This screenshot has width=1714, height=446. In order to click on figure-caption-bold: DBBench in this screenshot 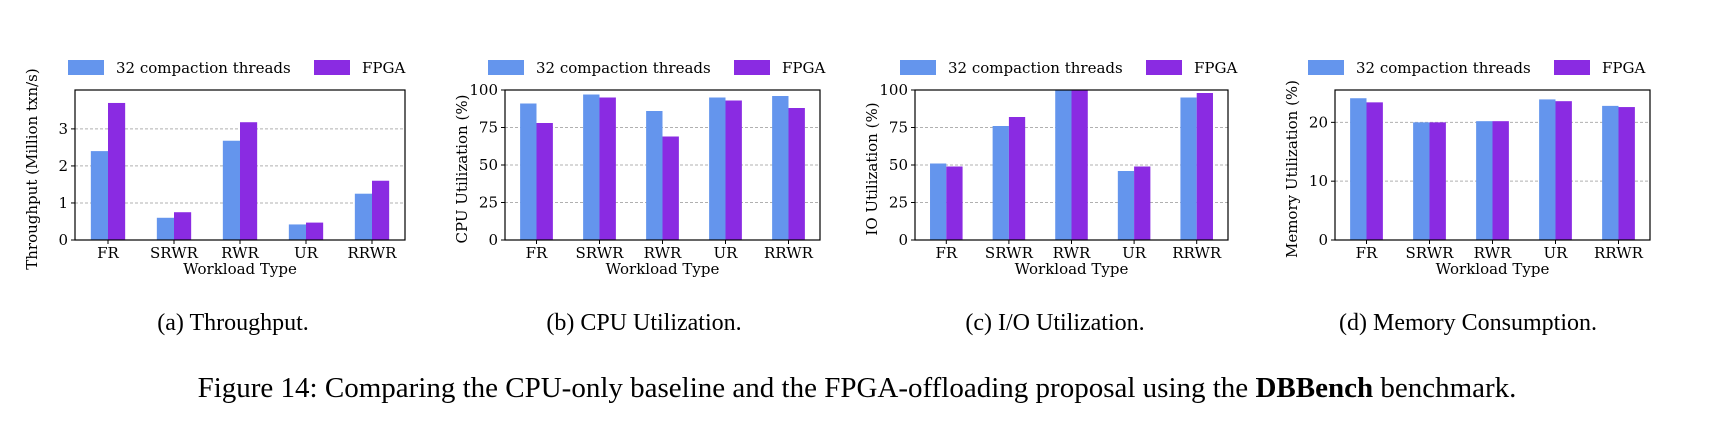, I will do `click(1314, 388)`.